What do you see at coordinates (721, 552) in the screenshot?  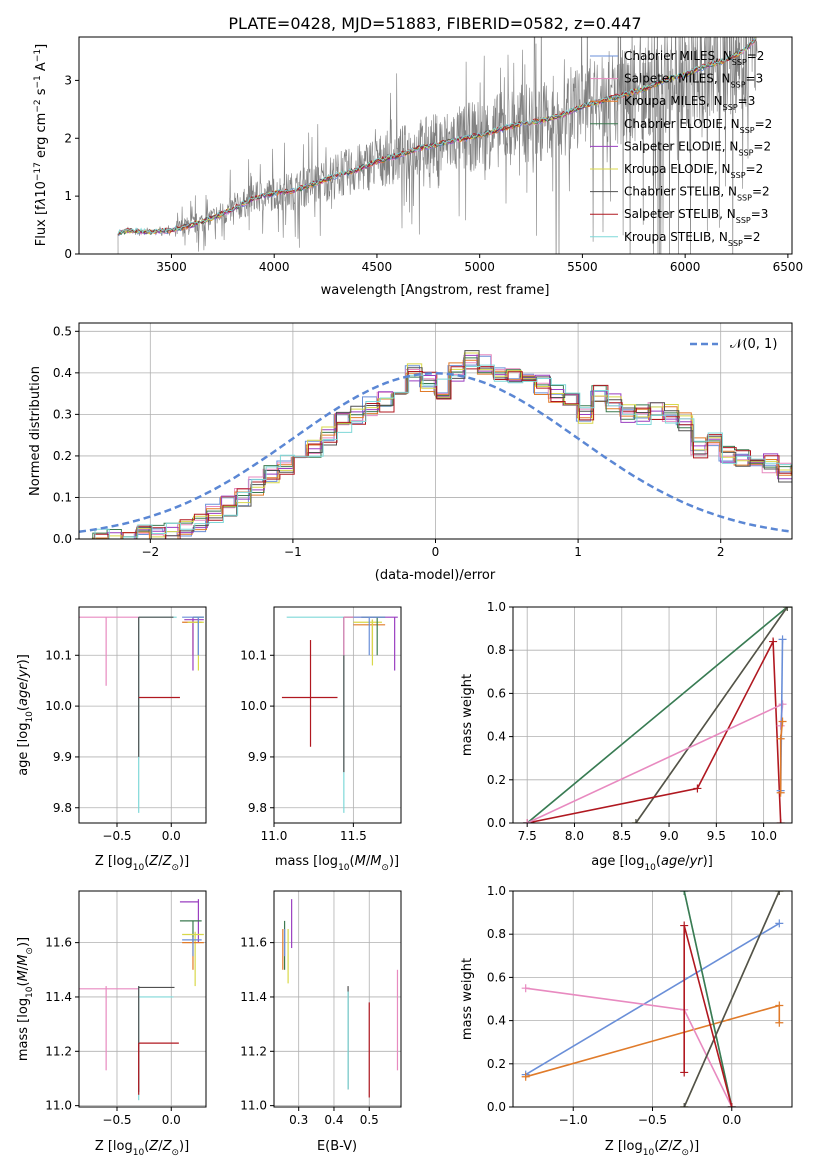 I see `x-tick-label: 2` at bounding box center [721, 552].